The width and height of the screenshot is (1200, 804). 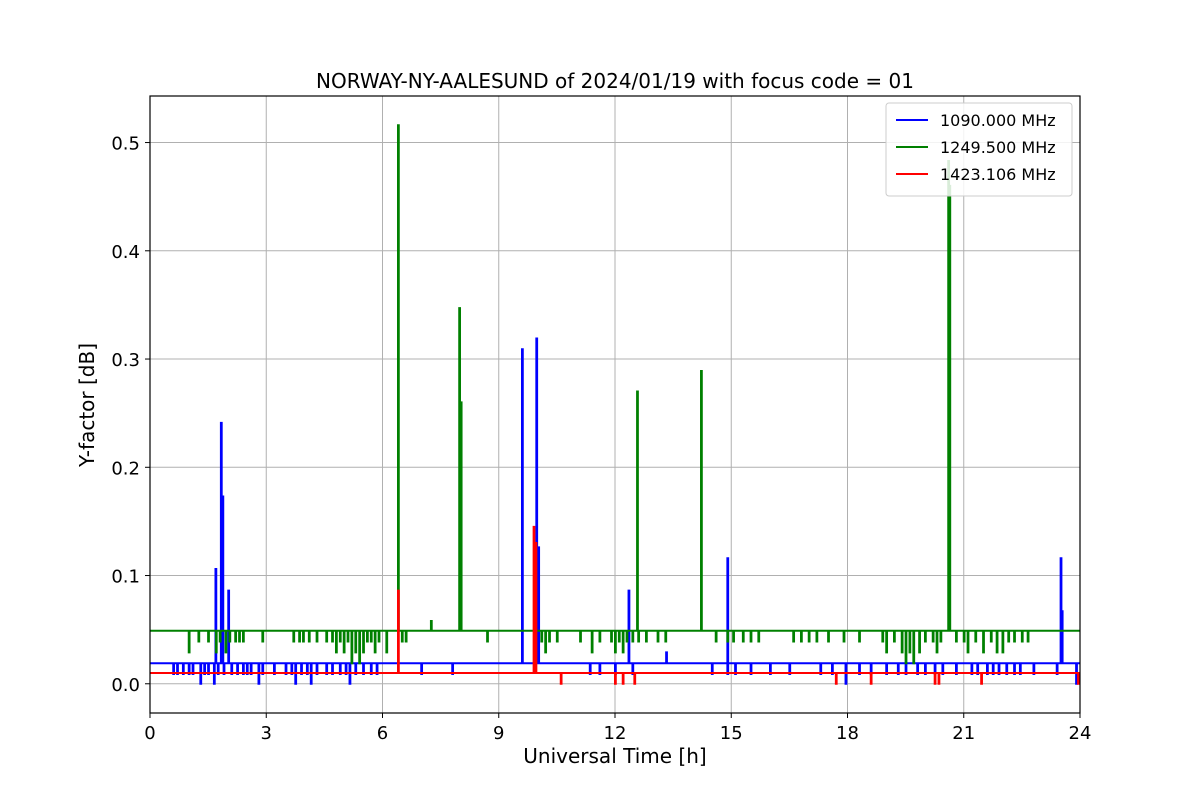 I want to click on legend: 1090.000 MHz 1249.500 MHz 1423.106 MHz, so click(x=979, y=149).